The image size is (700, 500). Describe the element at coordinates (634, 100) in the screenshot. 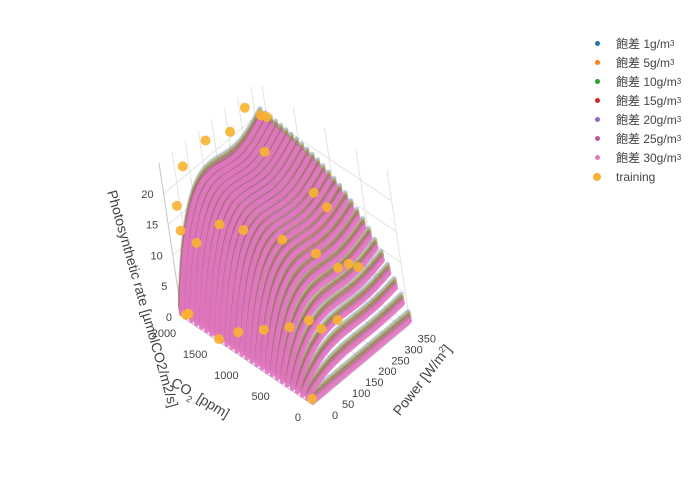

I see `legend-item: 飽差 15g/m 3` at that location.